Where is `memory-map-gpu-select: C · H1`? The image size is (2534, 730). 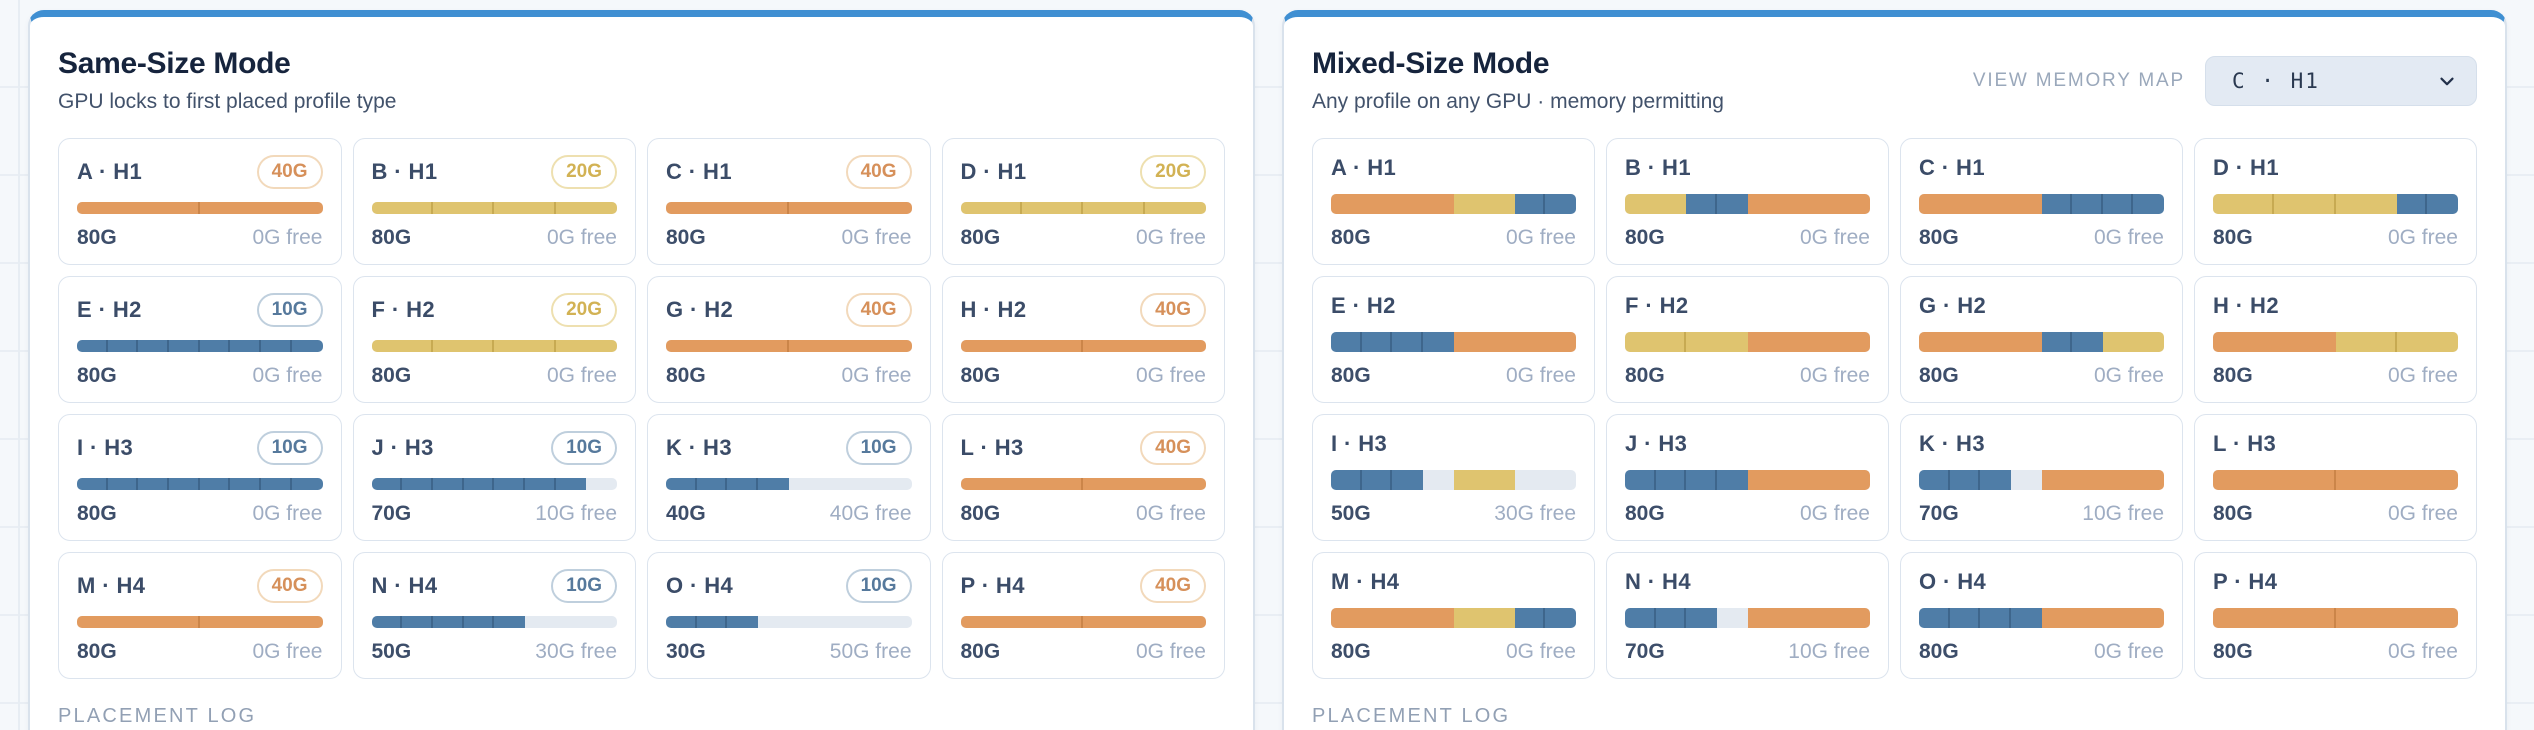
memory-map-gpu-select: C · H1 is located at coordinates (2341, 80).